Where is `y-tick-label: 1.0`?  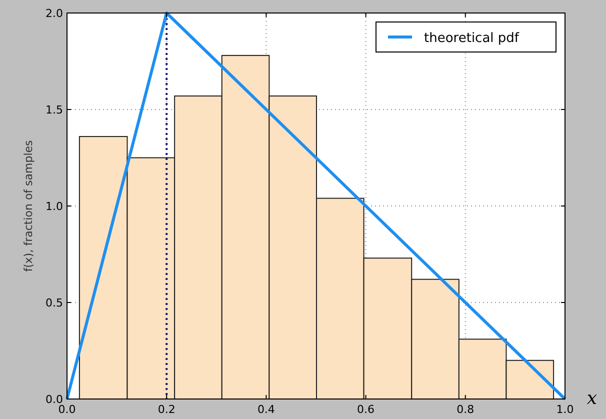 y-tick-label: 1.0 is located at coordinates (54, 206).